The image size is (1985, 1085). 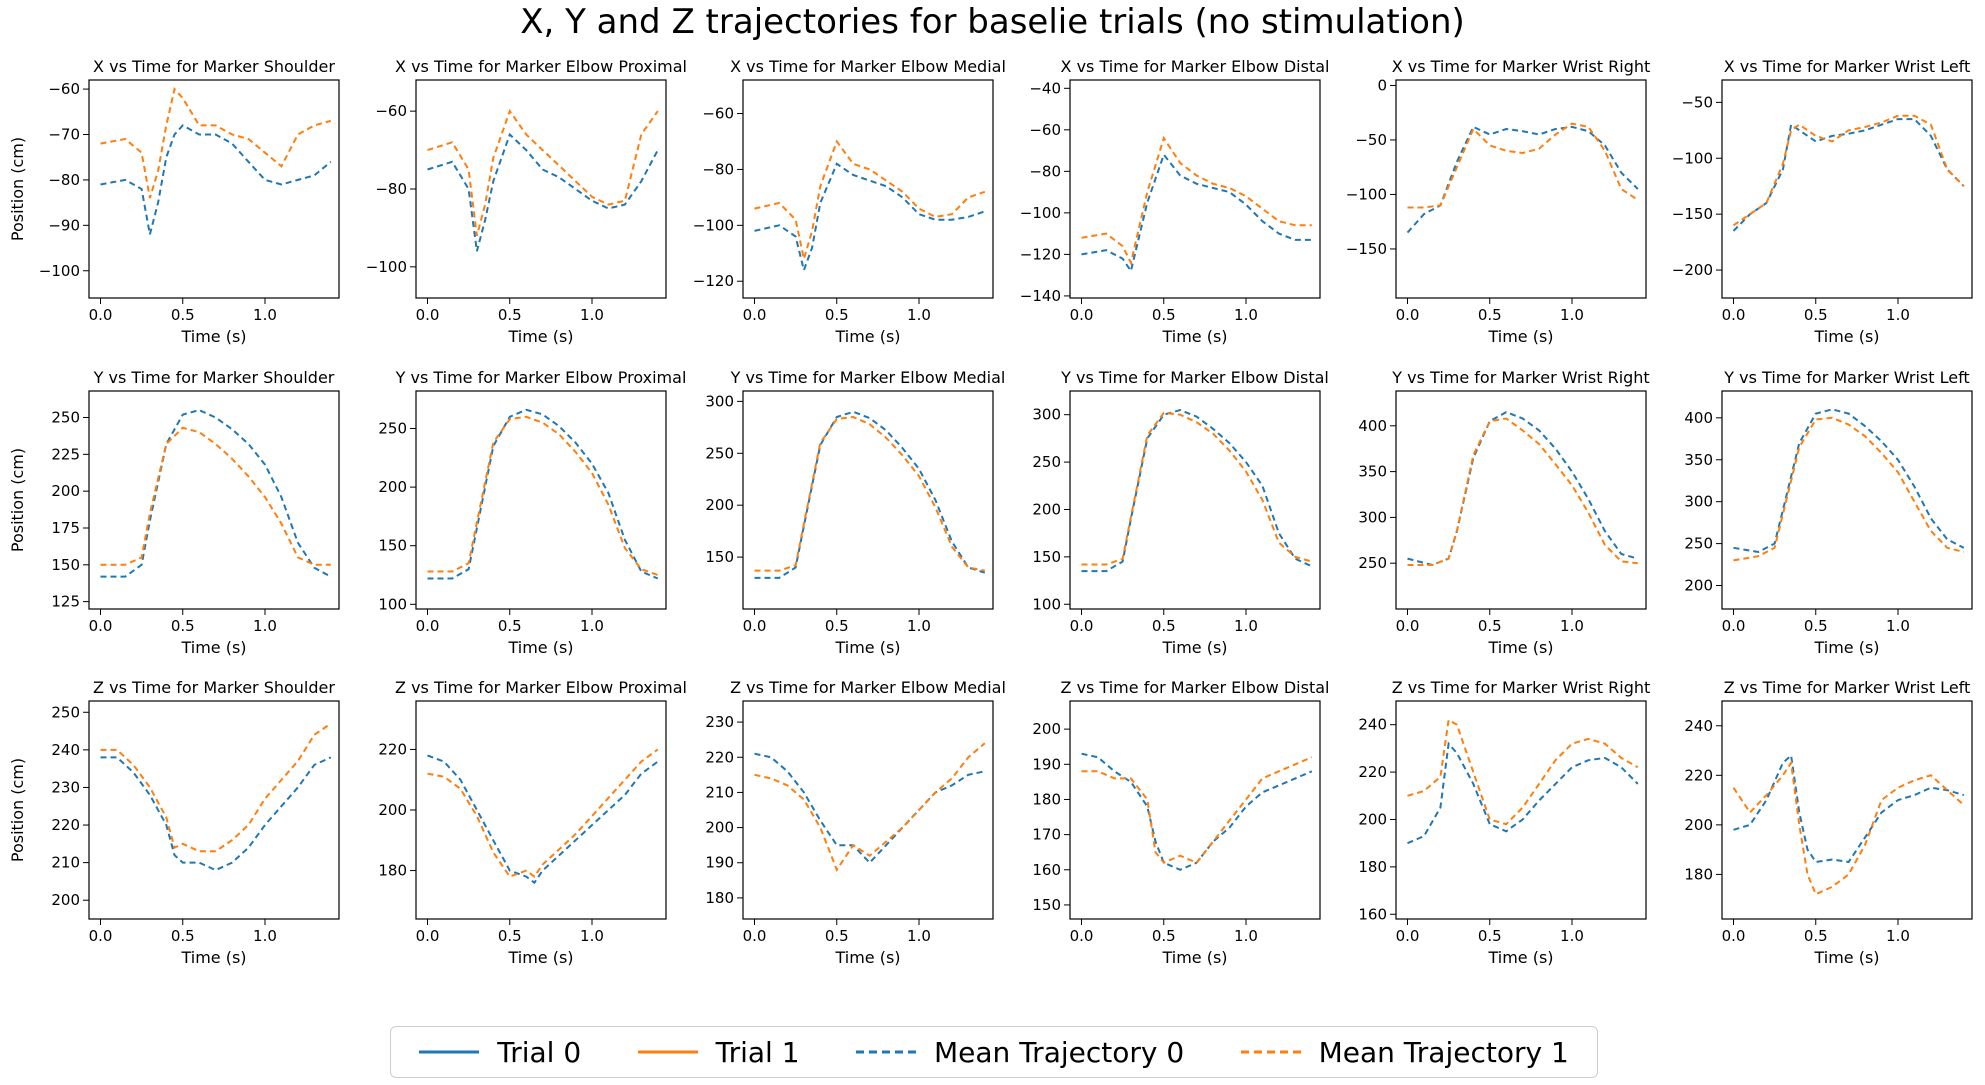 I want to click on plot-12-xtick-label: 0.0, so click(x=1734, y=626).